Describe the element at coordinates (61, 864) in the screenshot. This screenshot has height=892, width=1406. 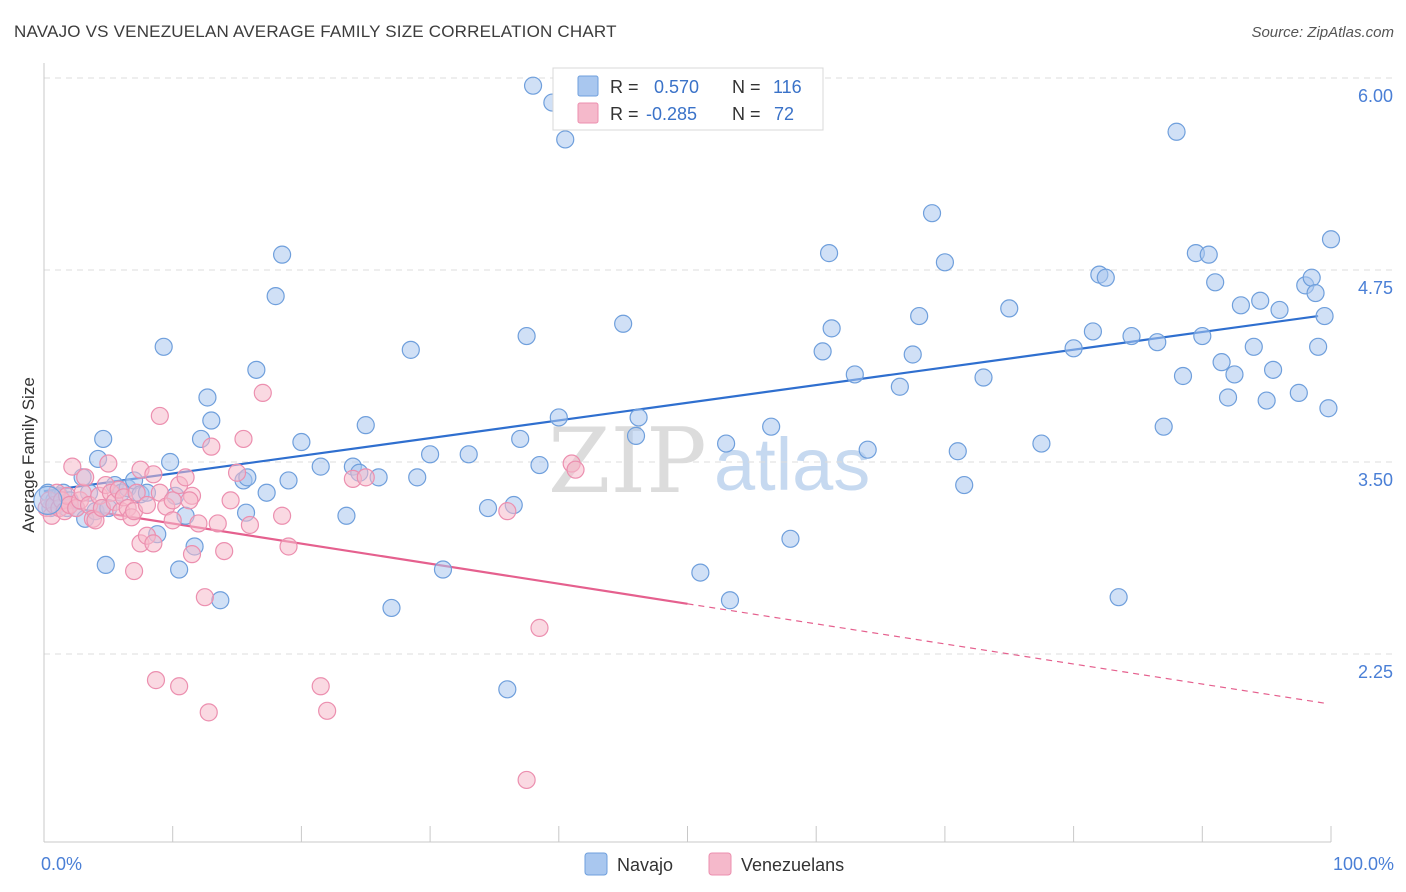
I see `x-tick-label-min: 0.0%` at that location.